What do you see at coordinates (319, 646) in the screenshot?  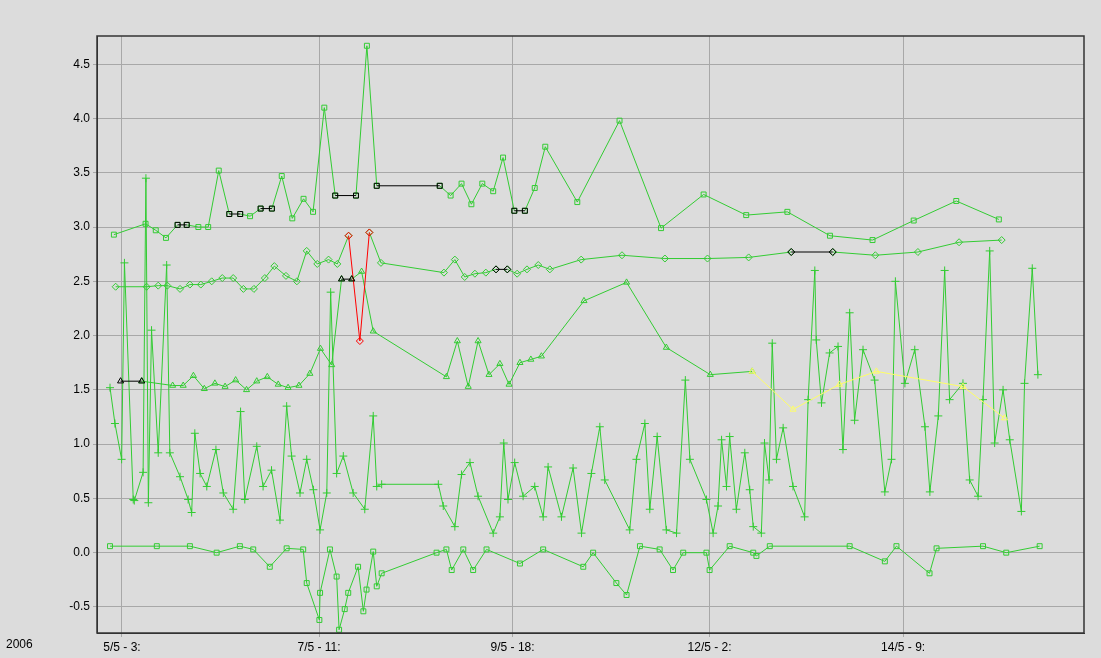 I see `x-tick-label: 7/5 - 11:` at bounding box center [319, 646].